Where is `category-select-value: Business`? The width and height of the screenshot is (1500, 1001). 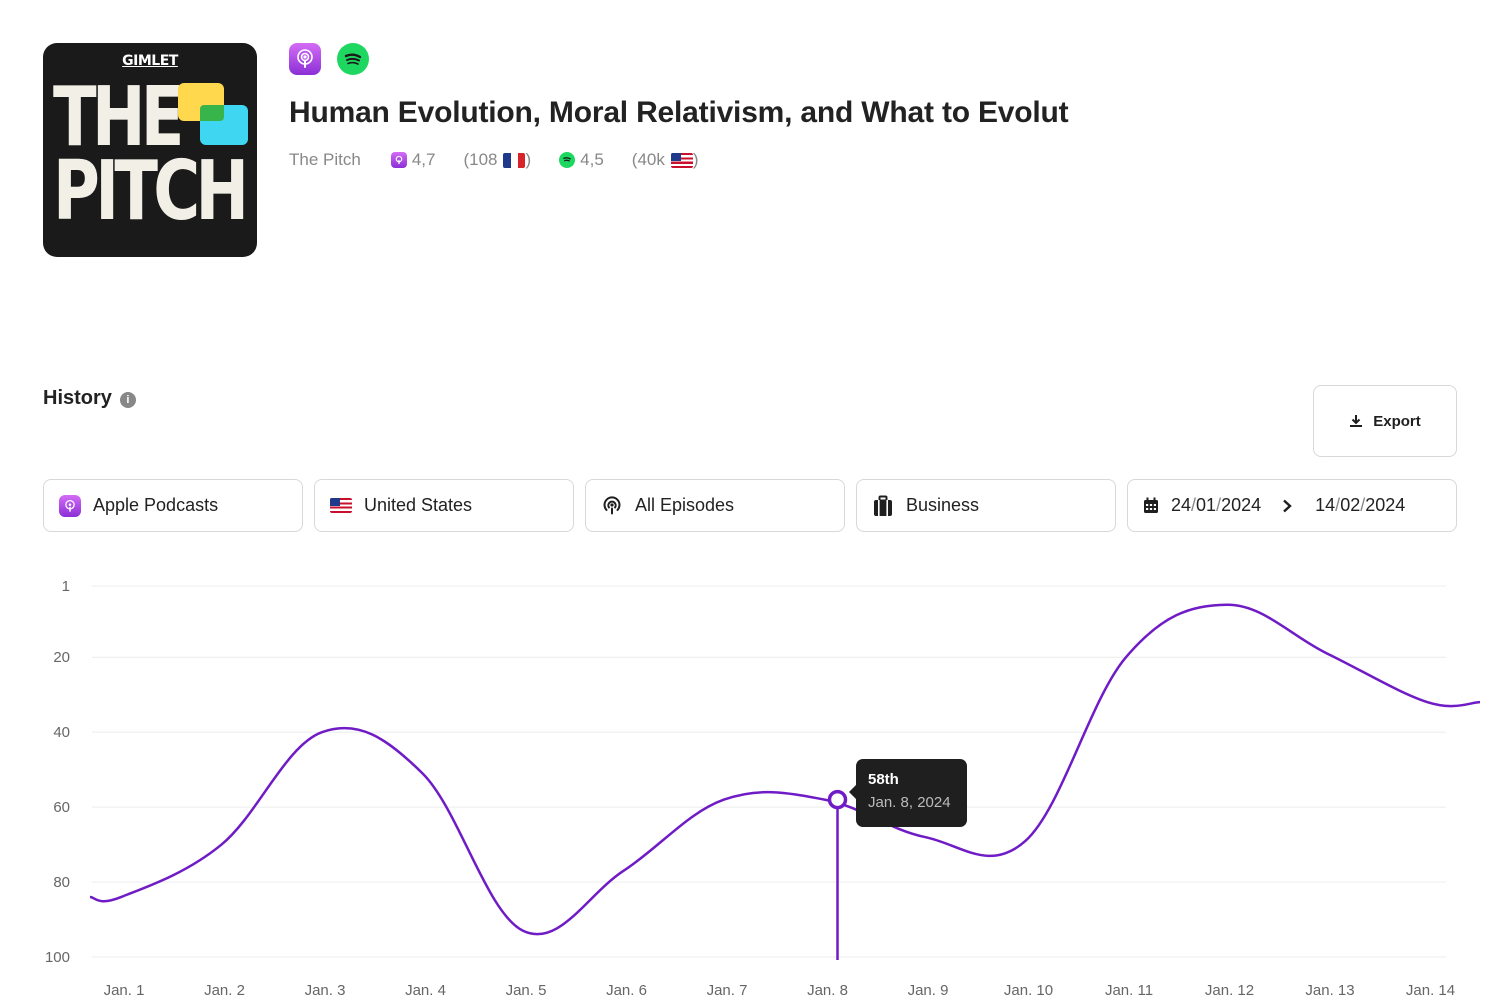 category-select-value: Business is located at coordinates (943, 505).